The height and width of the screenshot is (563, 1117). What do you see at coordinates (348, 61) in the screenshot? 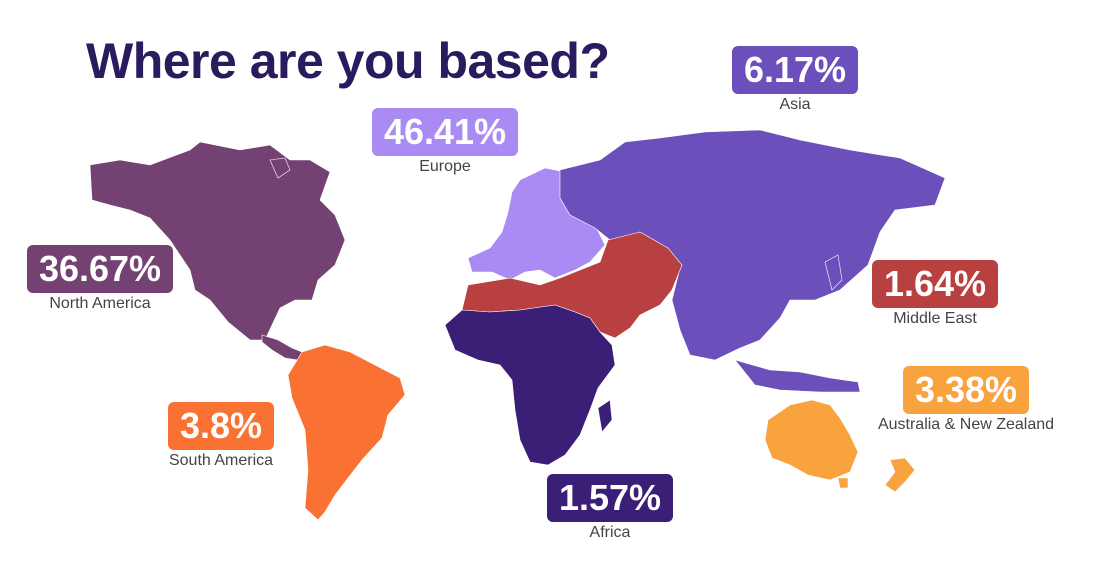
I see `page-title: Where are you based?` at bounding box center [348, 61].